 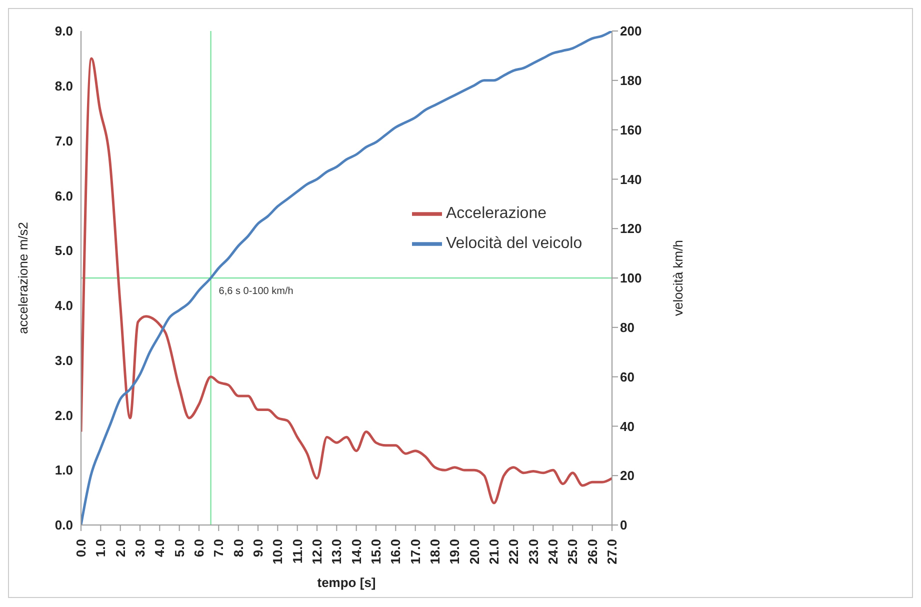 What do you see at coordinates (297, 551) in the screenshot?
I see `x-tick-label: 11.0` at bounding box center [297, 551].